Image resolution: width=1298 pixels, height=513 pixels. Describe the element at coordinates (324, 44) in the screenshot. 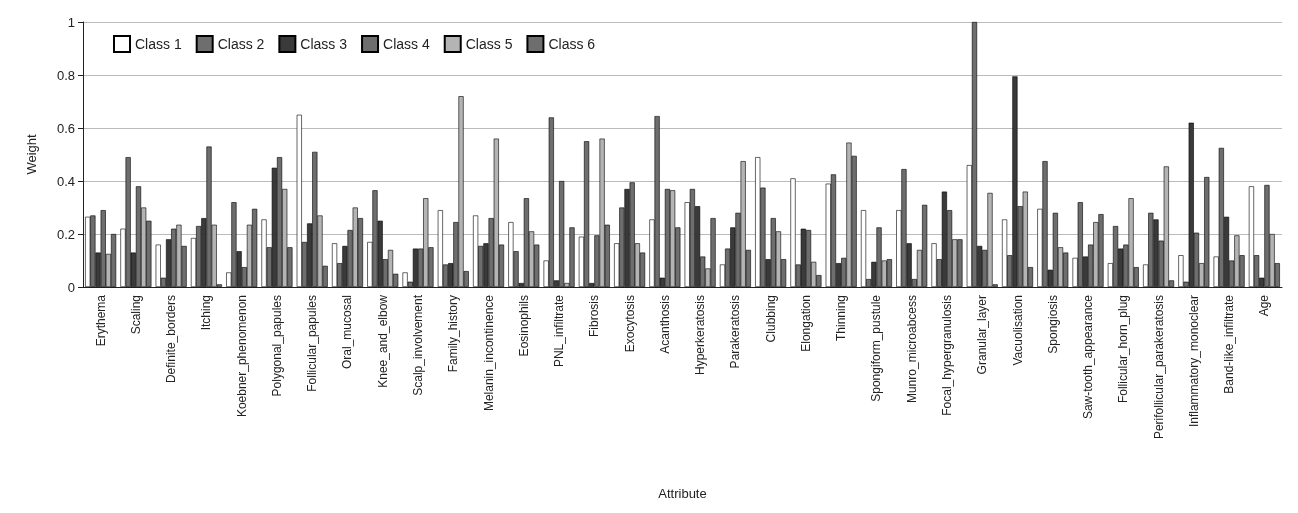

I see `legend-label: Class 3` at that location.